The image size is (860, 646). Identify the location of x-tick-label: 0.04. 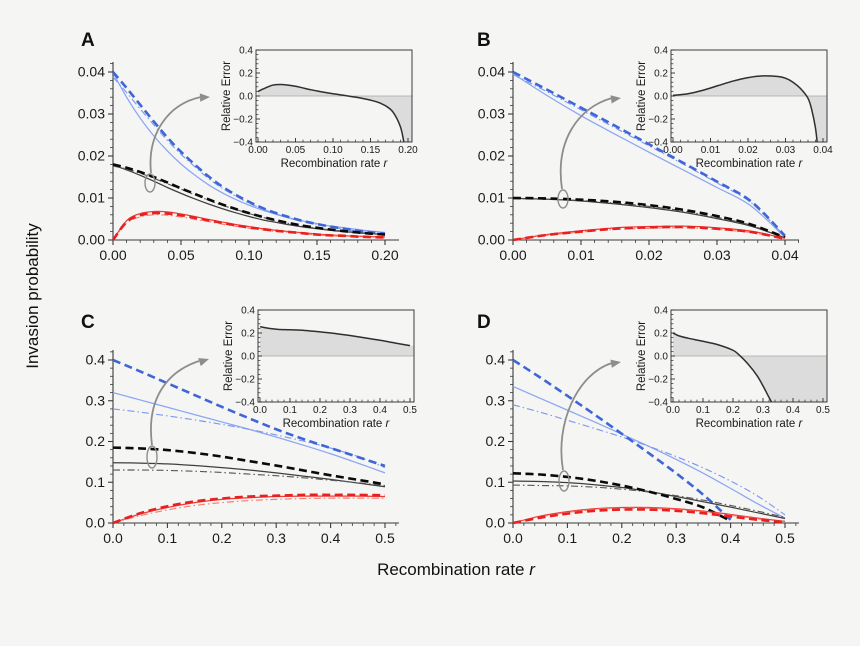
(784, 255).